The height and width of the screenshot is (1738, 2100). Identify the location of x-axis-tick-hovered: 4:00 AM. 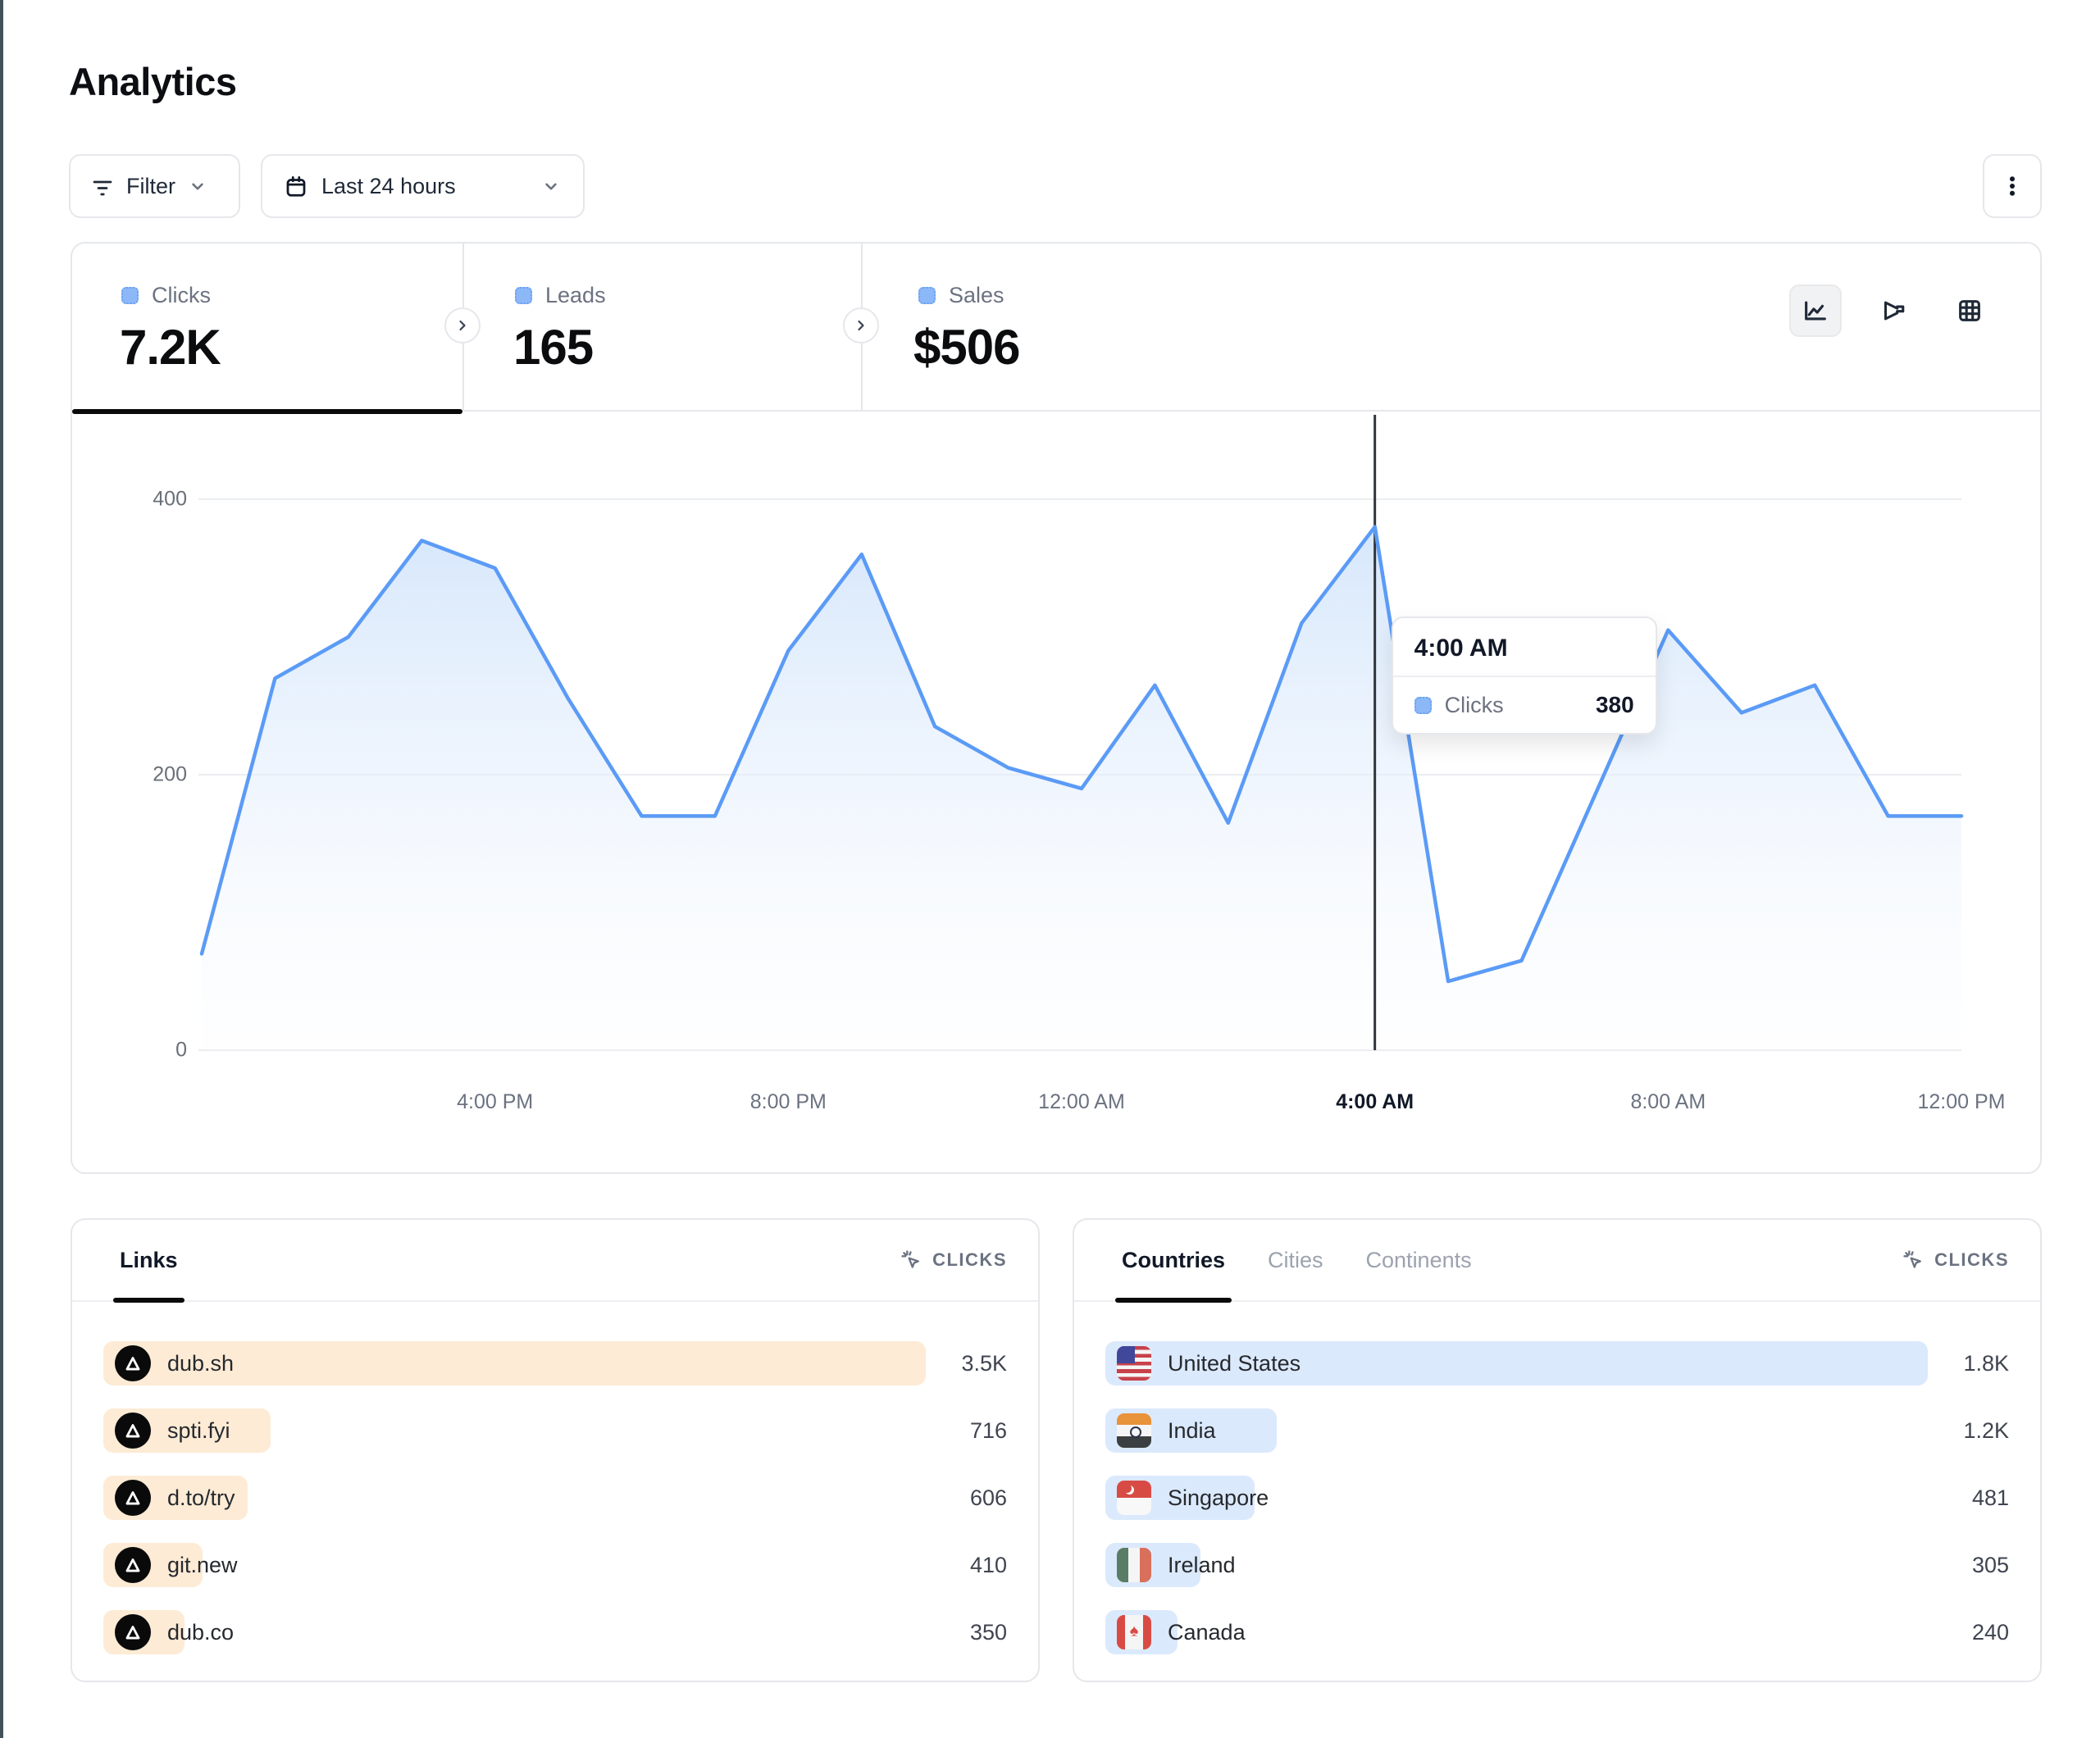
(1375, 1101).